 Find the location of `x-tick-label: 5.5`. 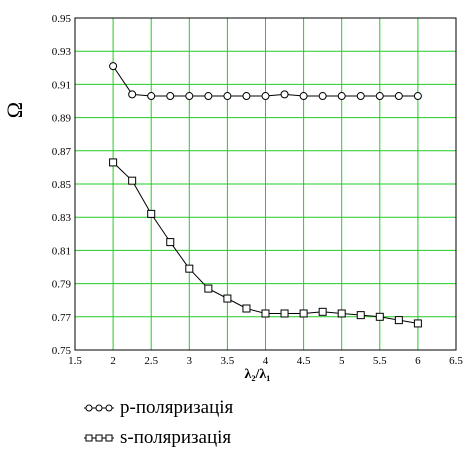

x-tick-label: 5.5 is located at coordinates (380, 361).